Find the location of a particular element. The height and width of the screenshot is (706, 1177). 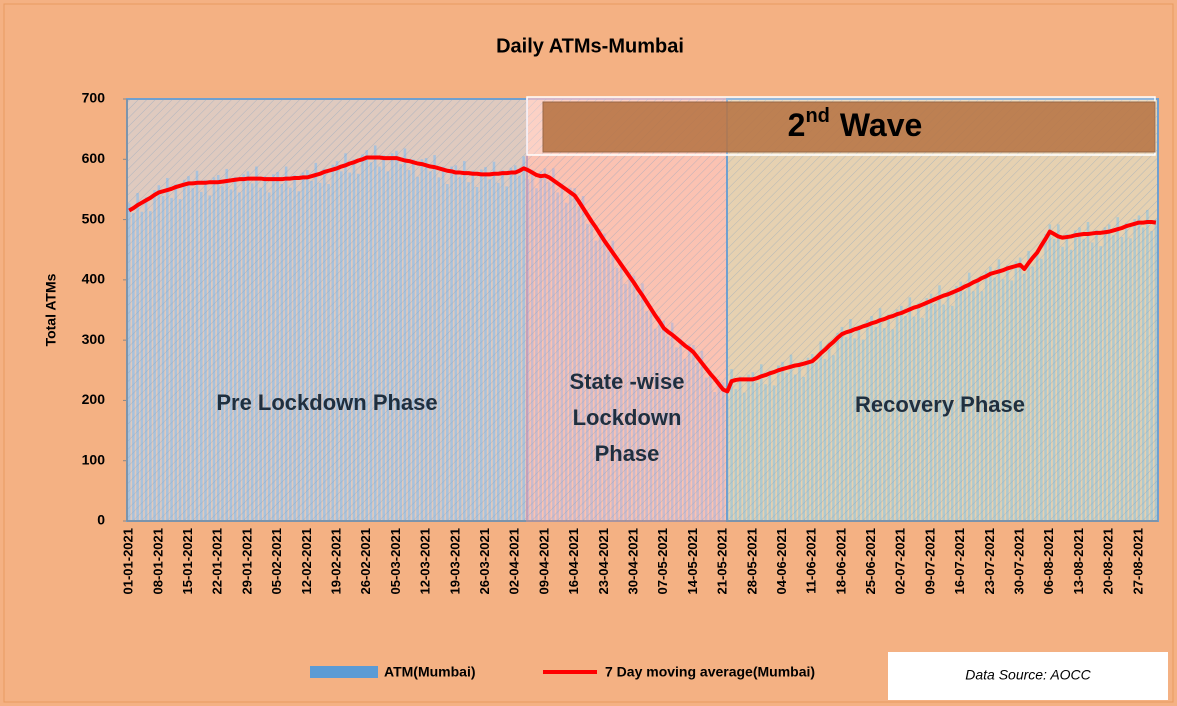

source-box is located at coordinates (1028, 676).